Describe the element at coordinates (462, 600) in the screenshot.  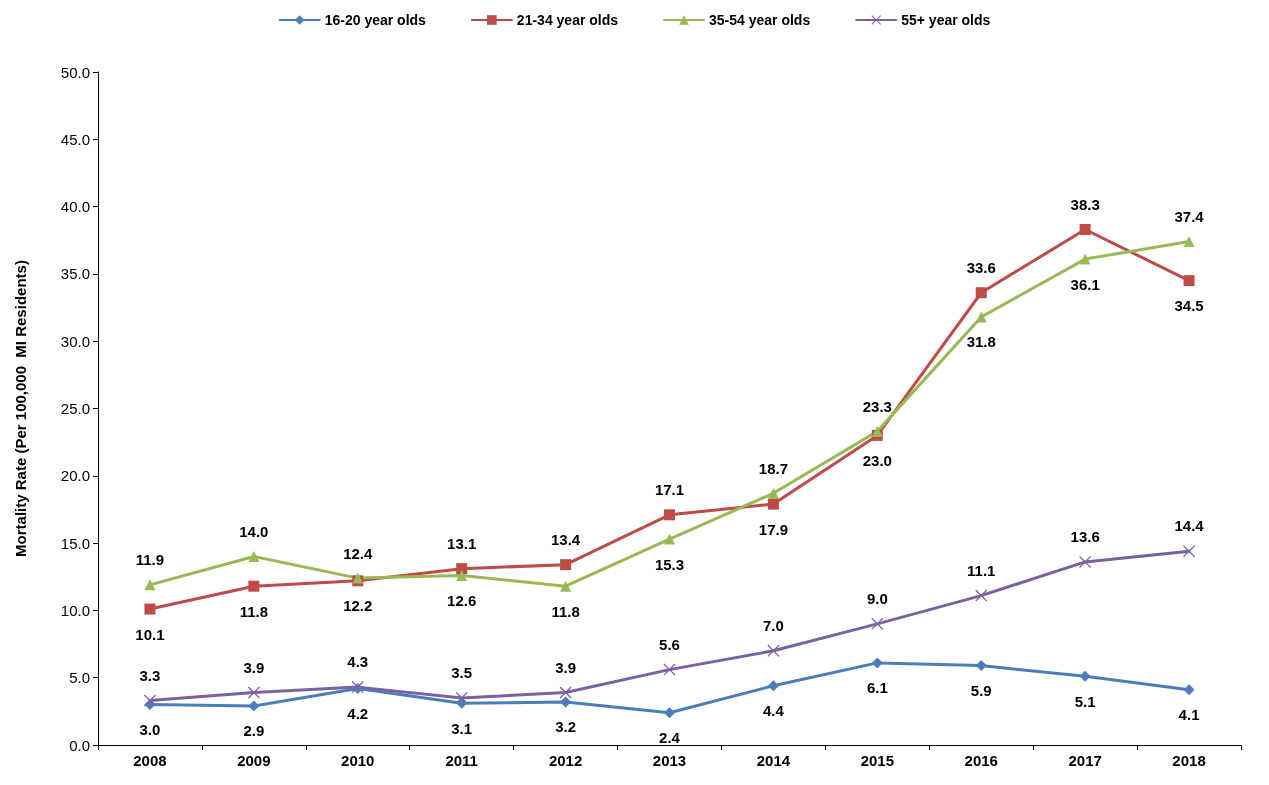
I see `data-label: 12.6` at that location.